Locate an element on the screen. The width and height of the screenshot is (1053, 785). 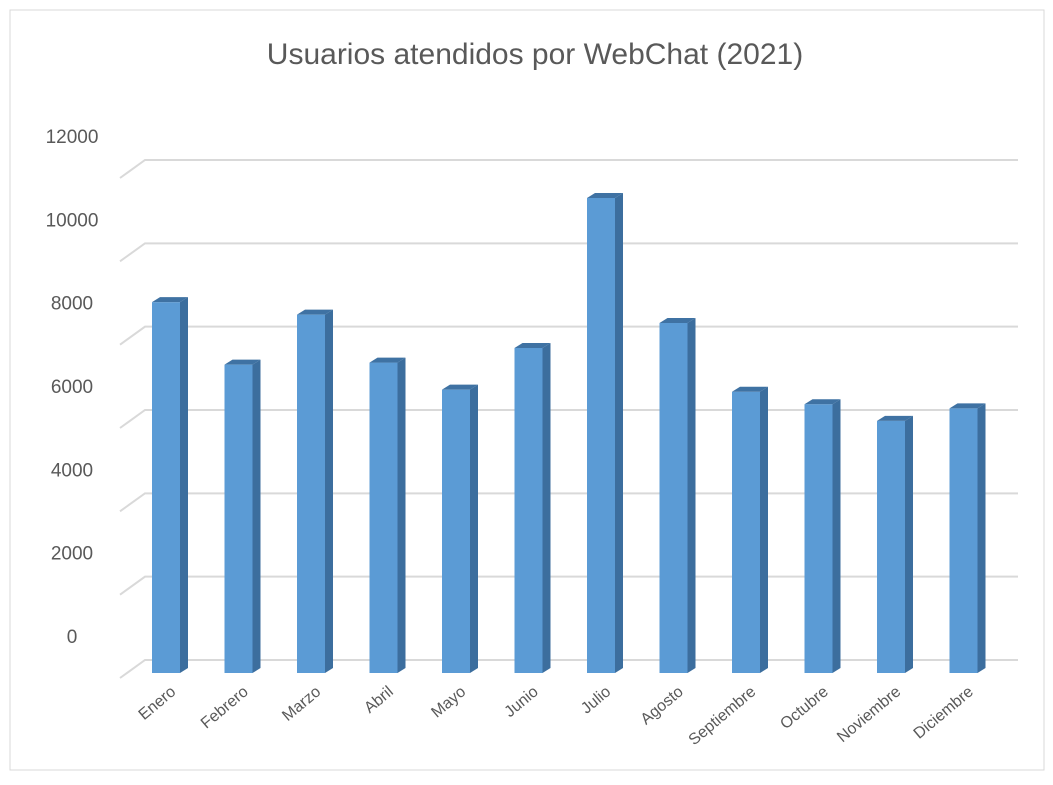
y-tick-label: 4000 is located at coordinates (72, 470).